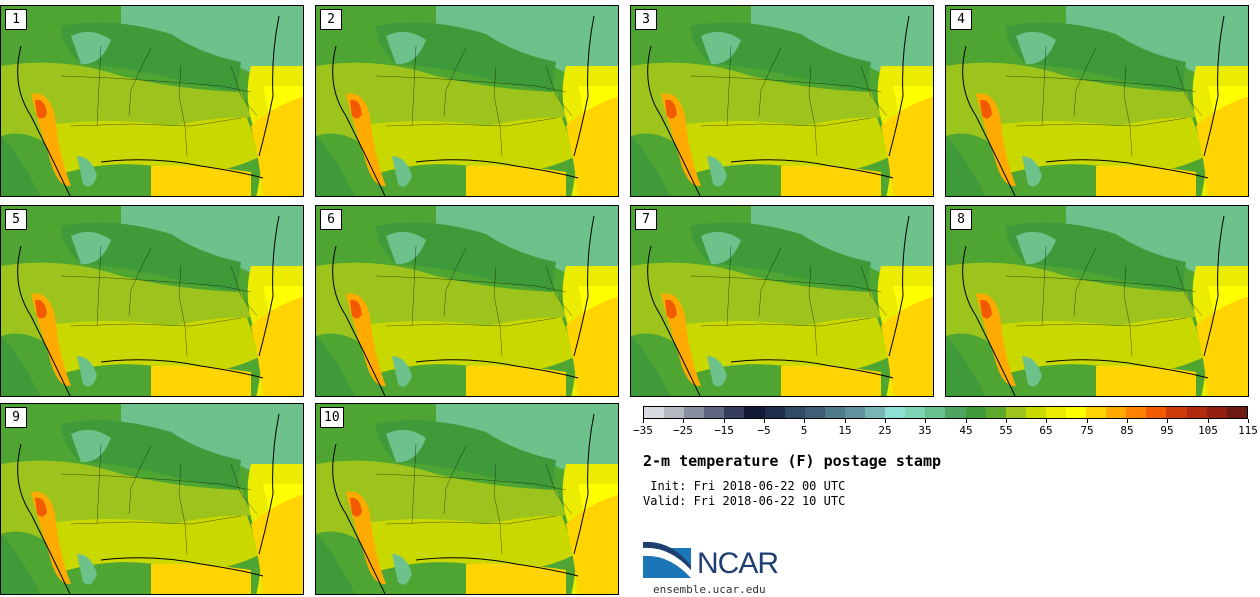  What do you see at coordinates (1046, 430) in the screenshot?
I see `colorbar-tick-label: 65` at bounding box center [1046, 430].